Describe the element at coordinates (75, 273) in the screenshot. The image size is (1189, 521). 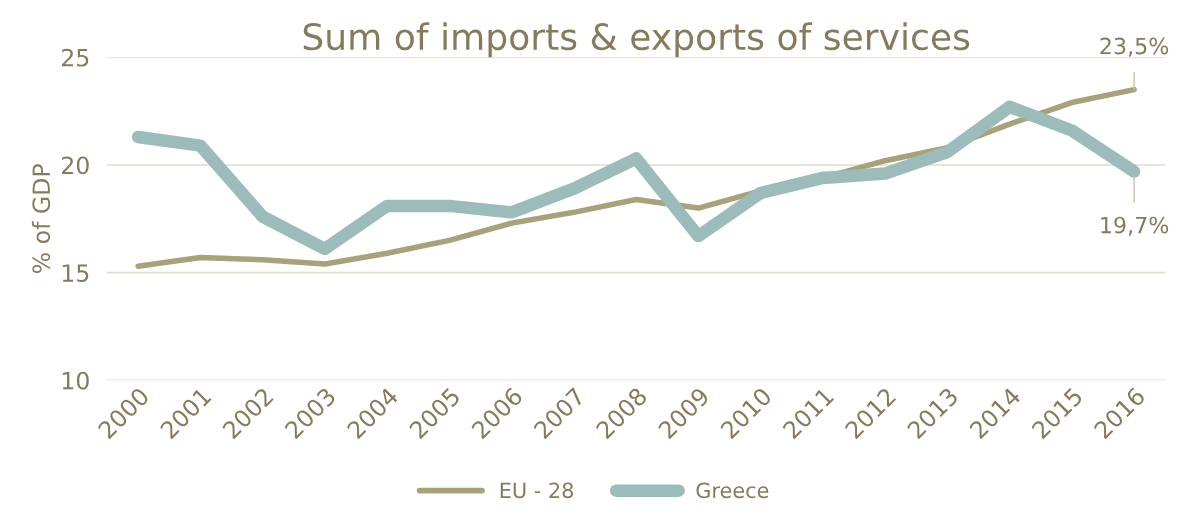
I see `y-tick-label: 15` at that location.